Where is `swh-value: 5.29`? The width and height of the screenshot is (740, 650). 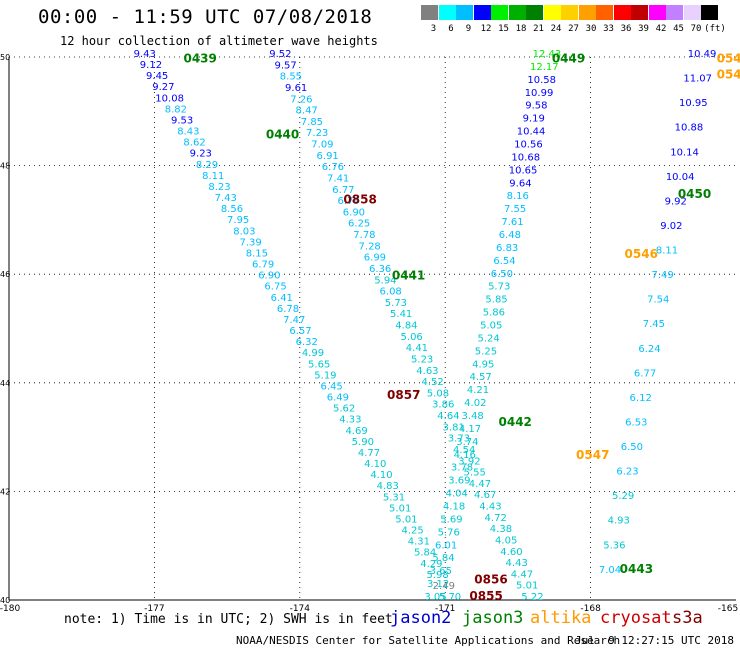 swh-value: 5.29 is located at coordinates (623, 496).